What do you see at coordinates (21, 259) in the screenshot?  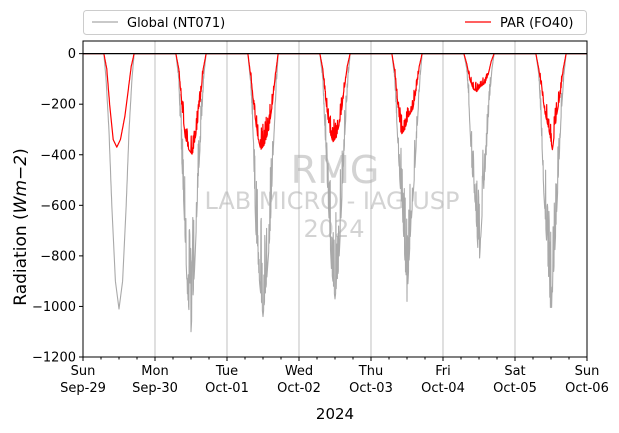 I see `y-axis-label-text: Radiation (` at bounding box center [21, 259].